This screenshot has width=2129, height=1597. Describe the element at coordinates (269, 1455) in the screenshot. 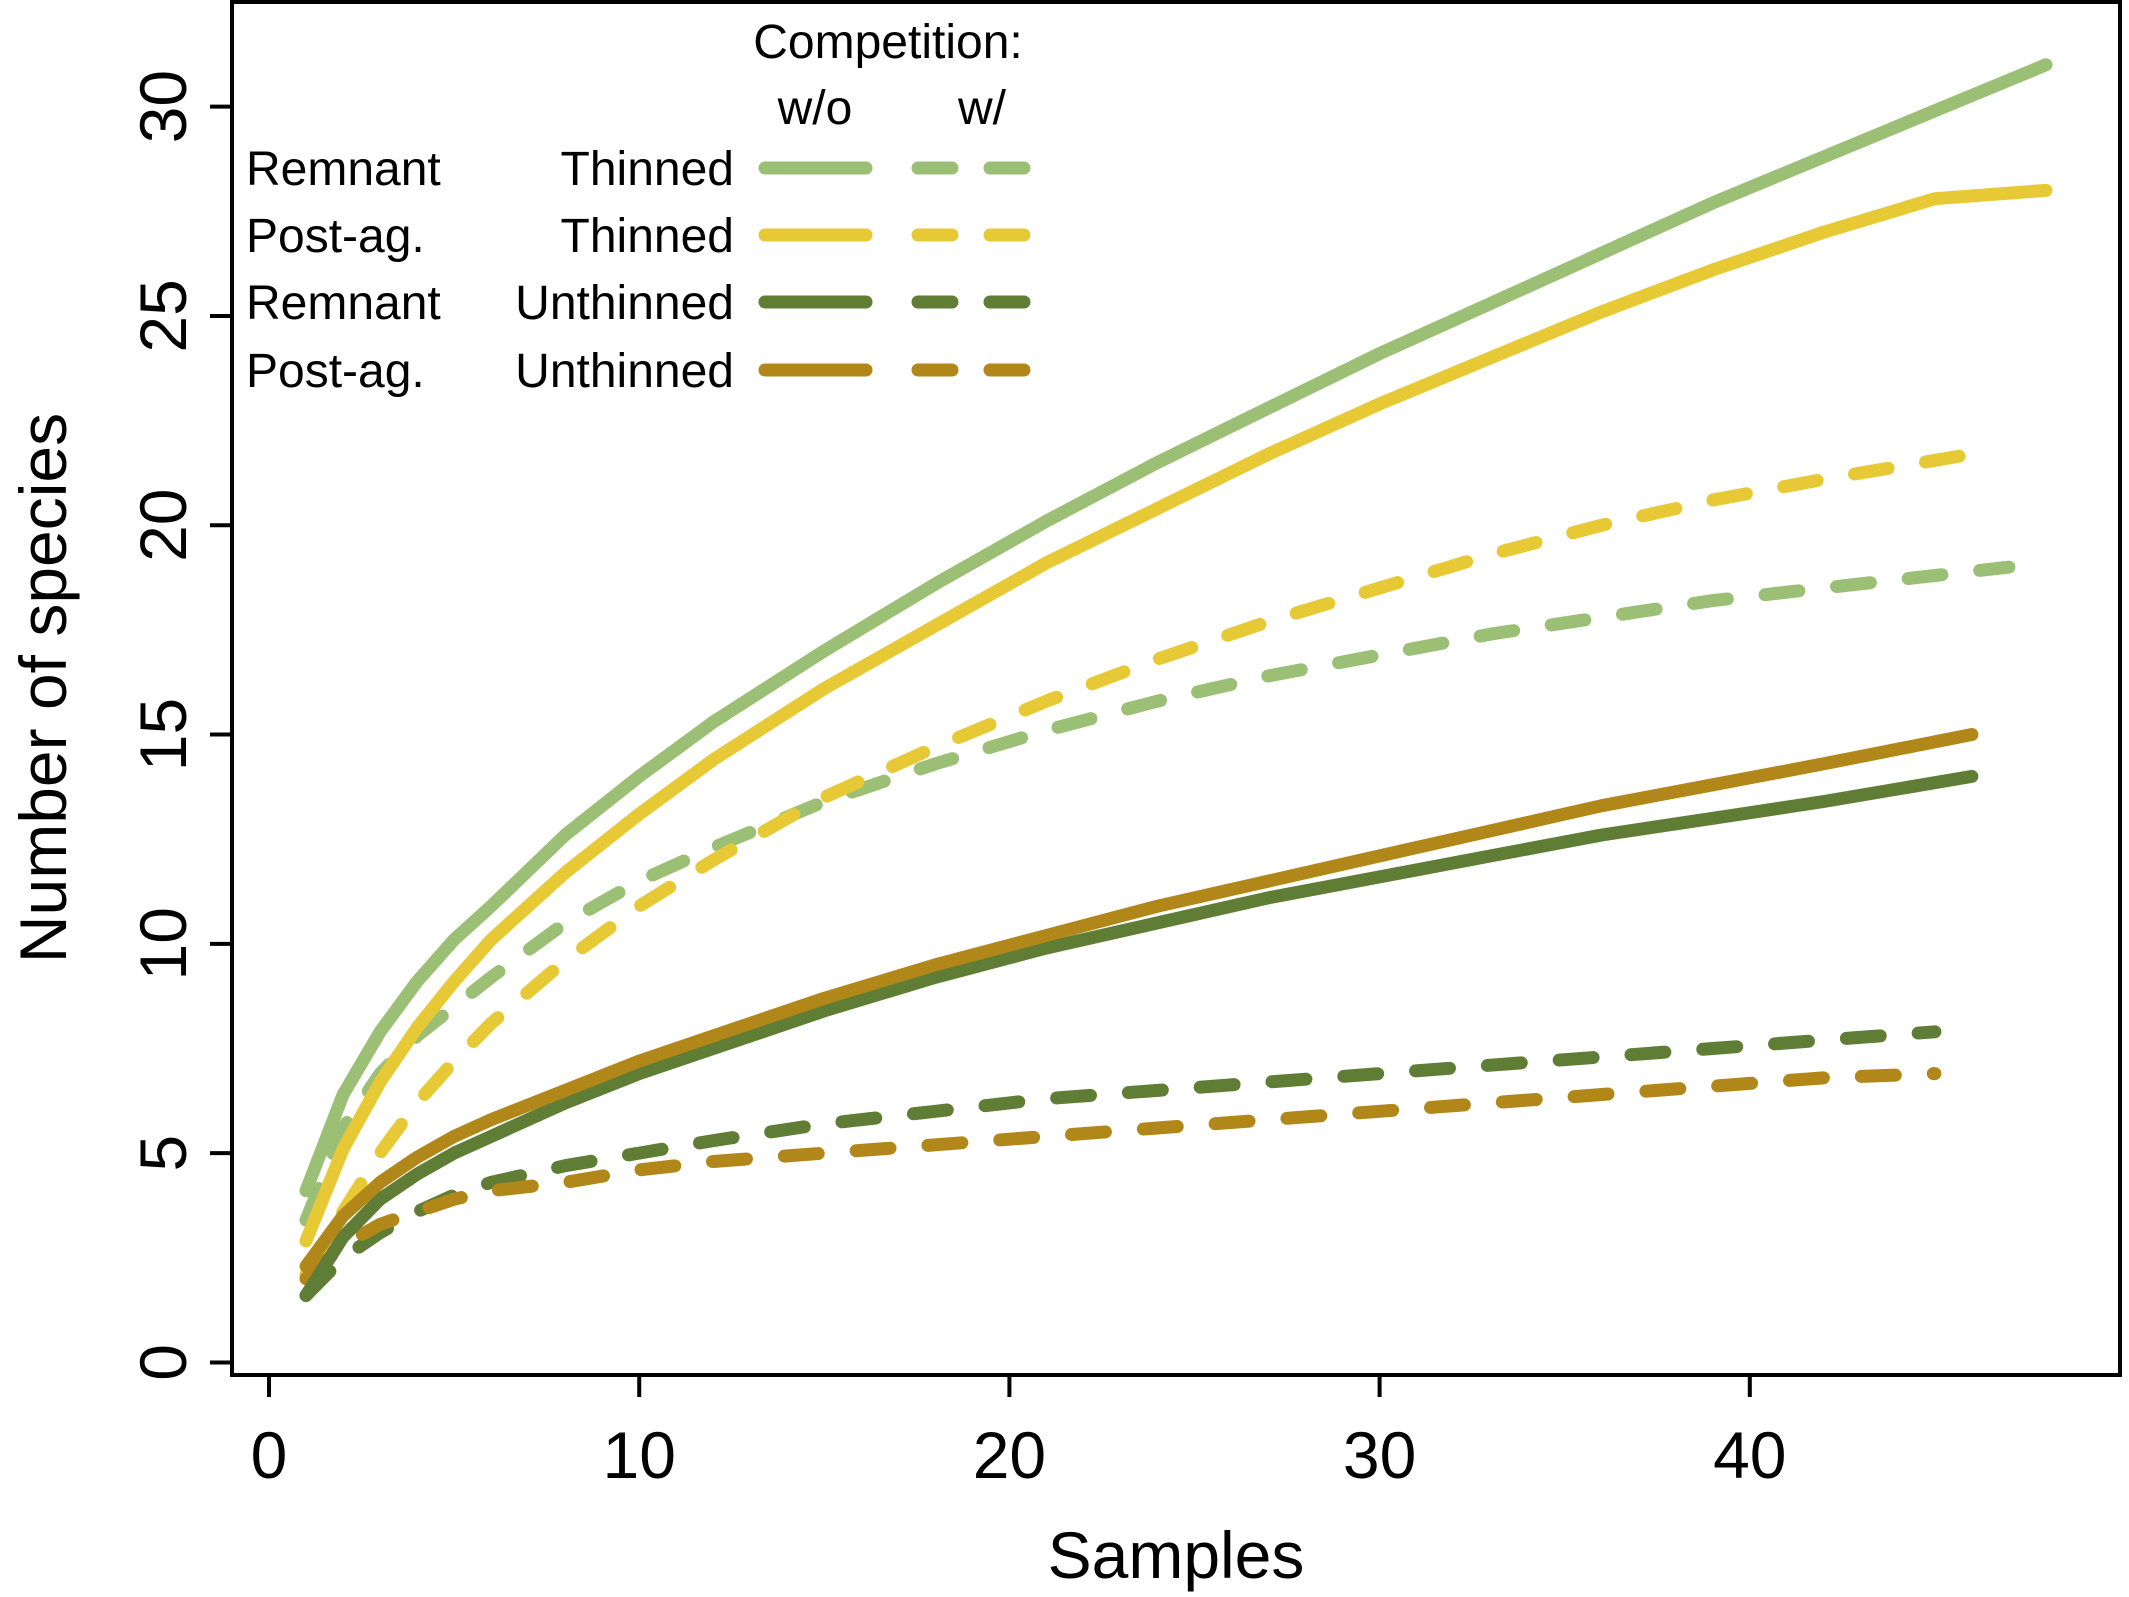

I see `x-tick-label: 0` at that location.